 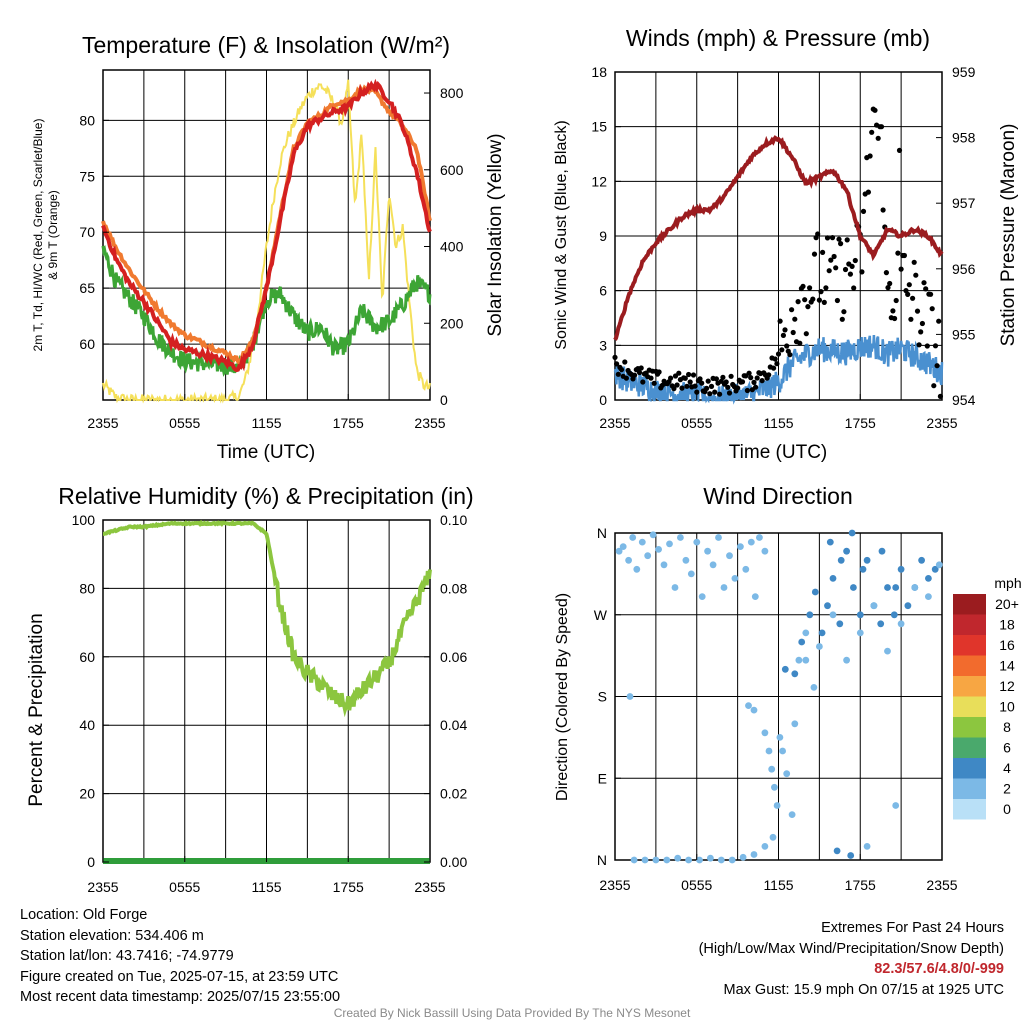 What do you see at coordinates (445, 691) in the screenshot?
I see `rh-y2-ticks: 0.00 0.02 0.04 0.06 0.08 0.10` at bounding box center [445, 691].